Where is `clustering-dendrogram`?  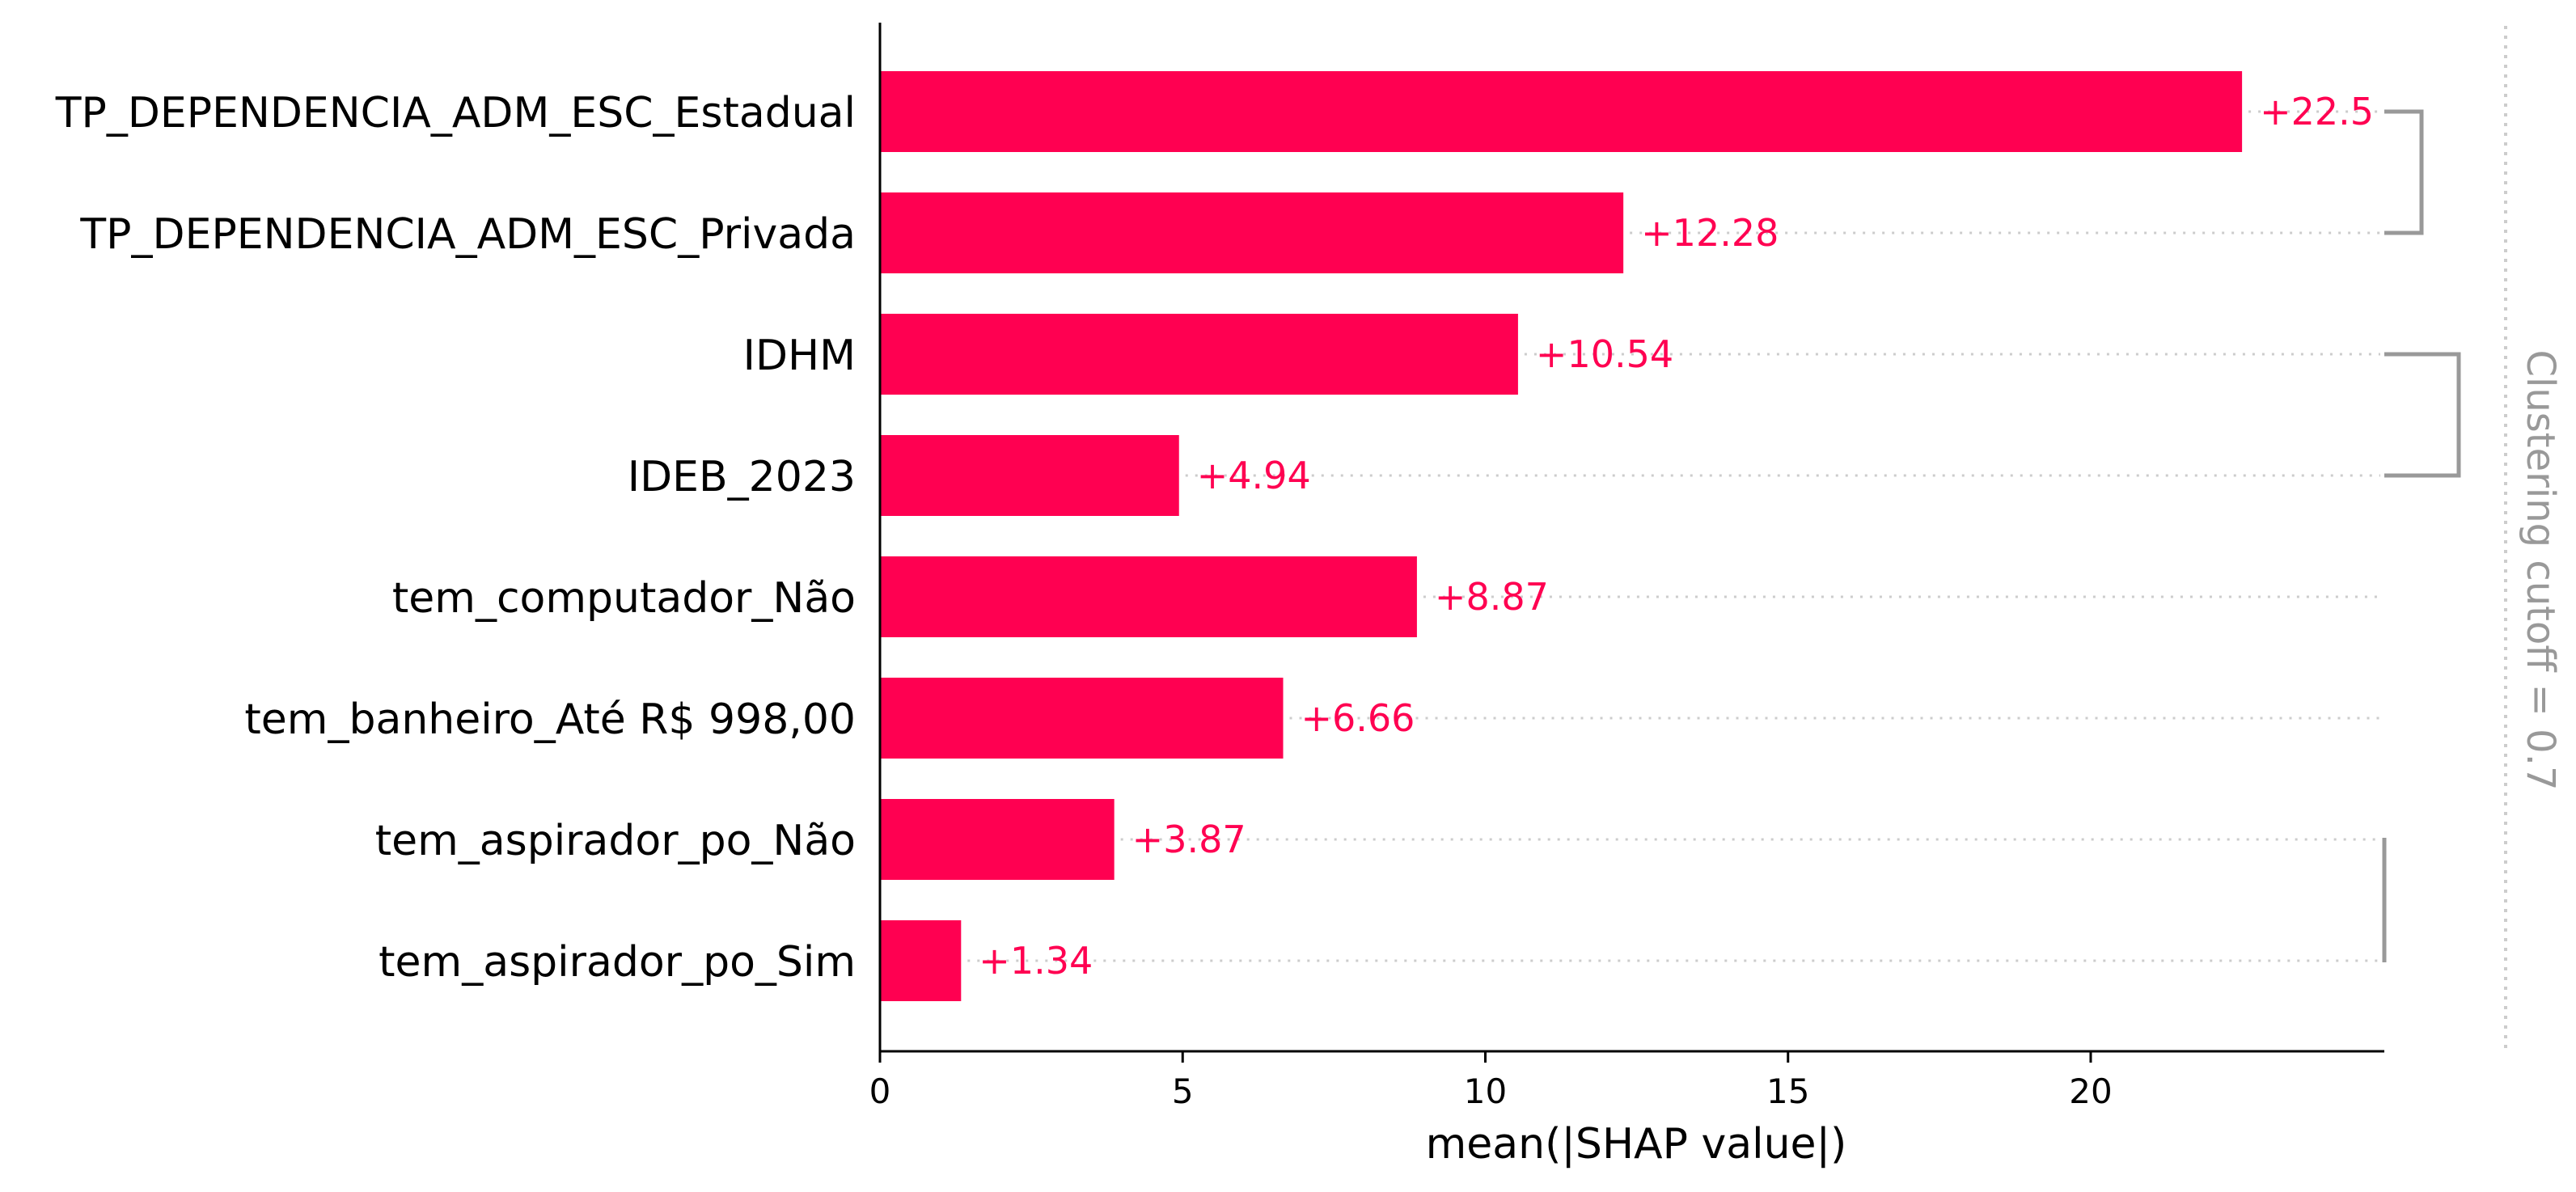 clustering-dendrogram is located at coordinates (2422, 535).